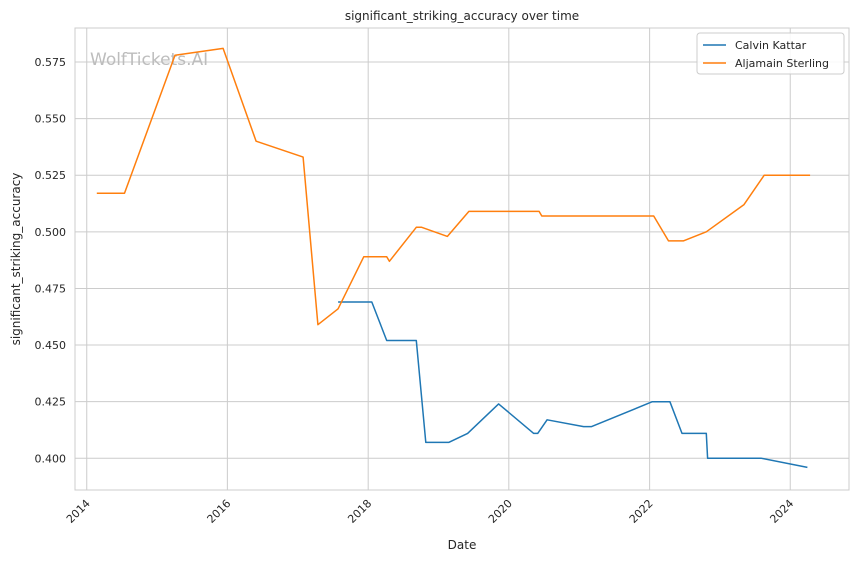  I want to click on y-tick-label-0-475: 0.475, so click(51, 288).